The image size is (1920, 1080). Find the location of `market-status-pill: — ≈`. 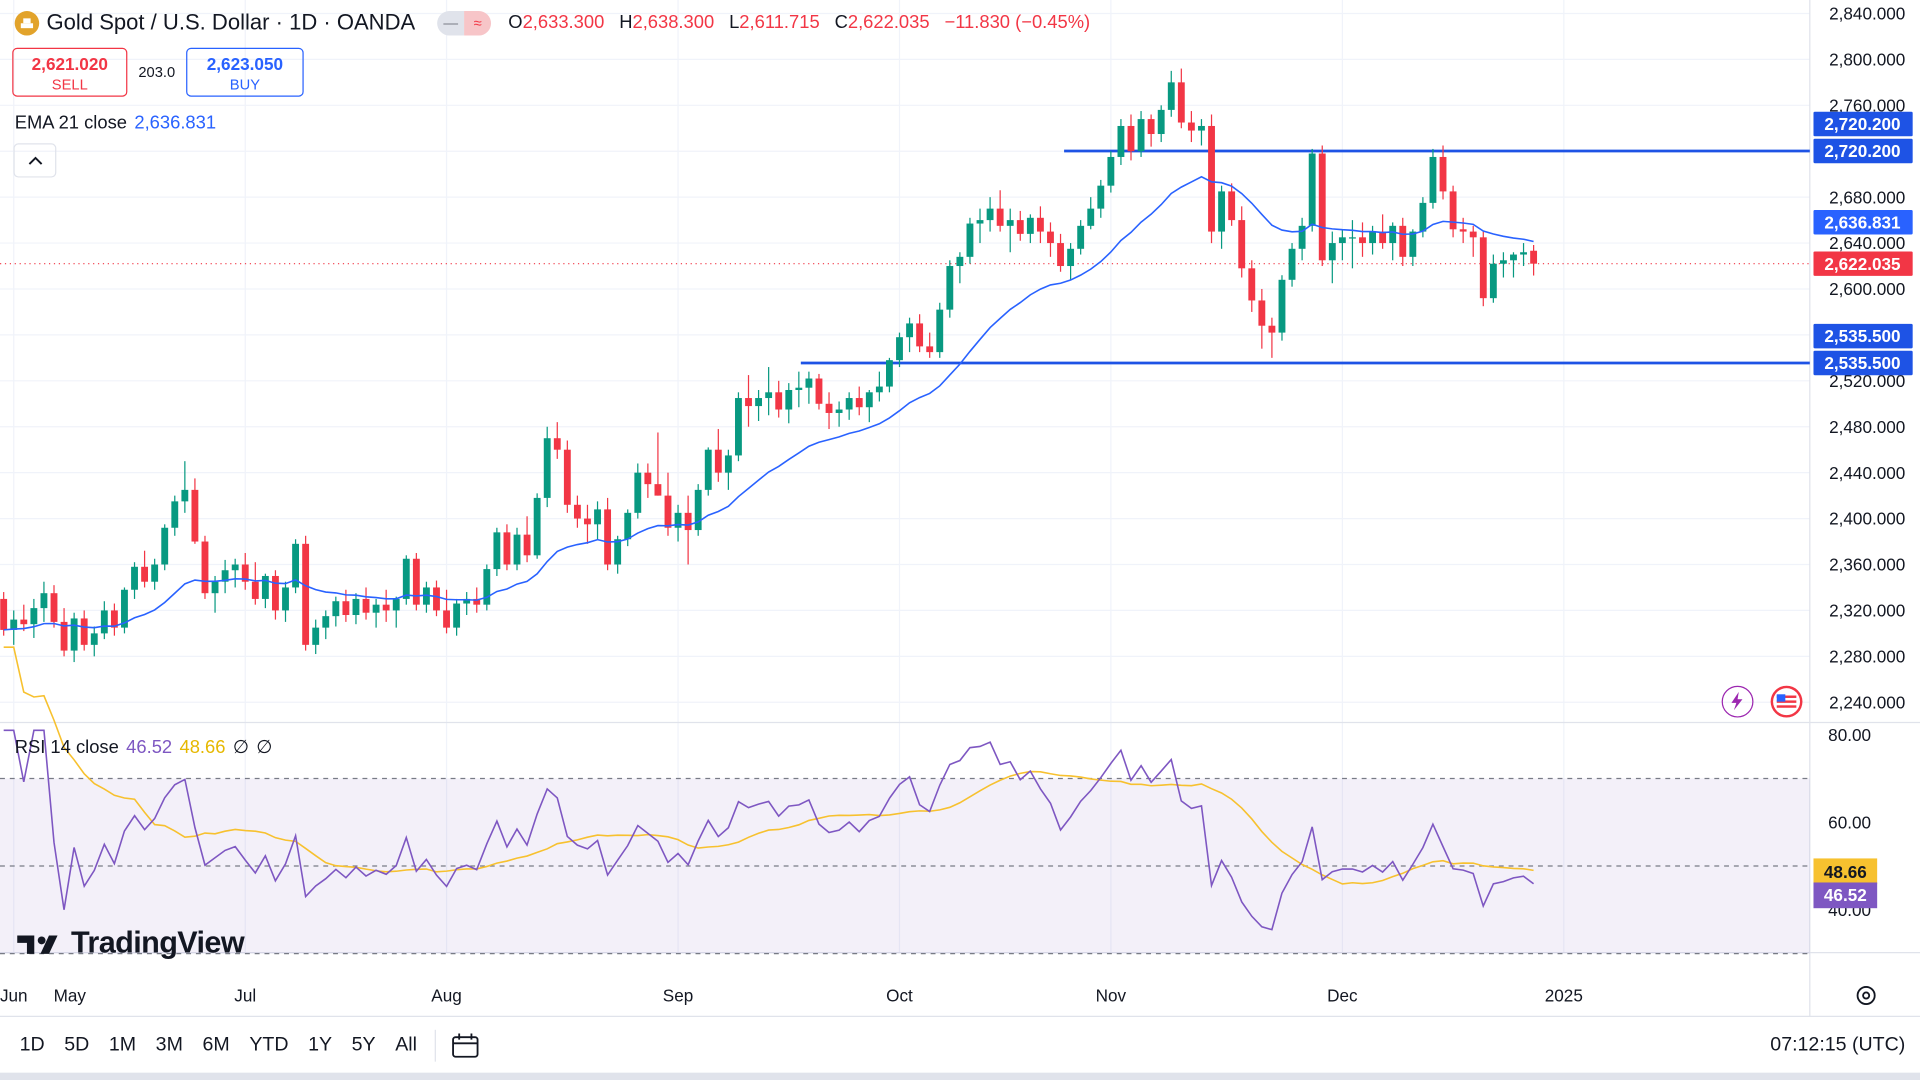

market-status-pill: — ≈ is located at coordinates (464, 22).